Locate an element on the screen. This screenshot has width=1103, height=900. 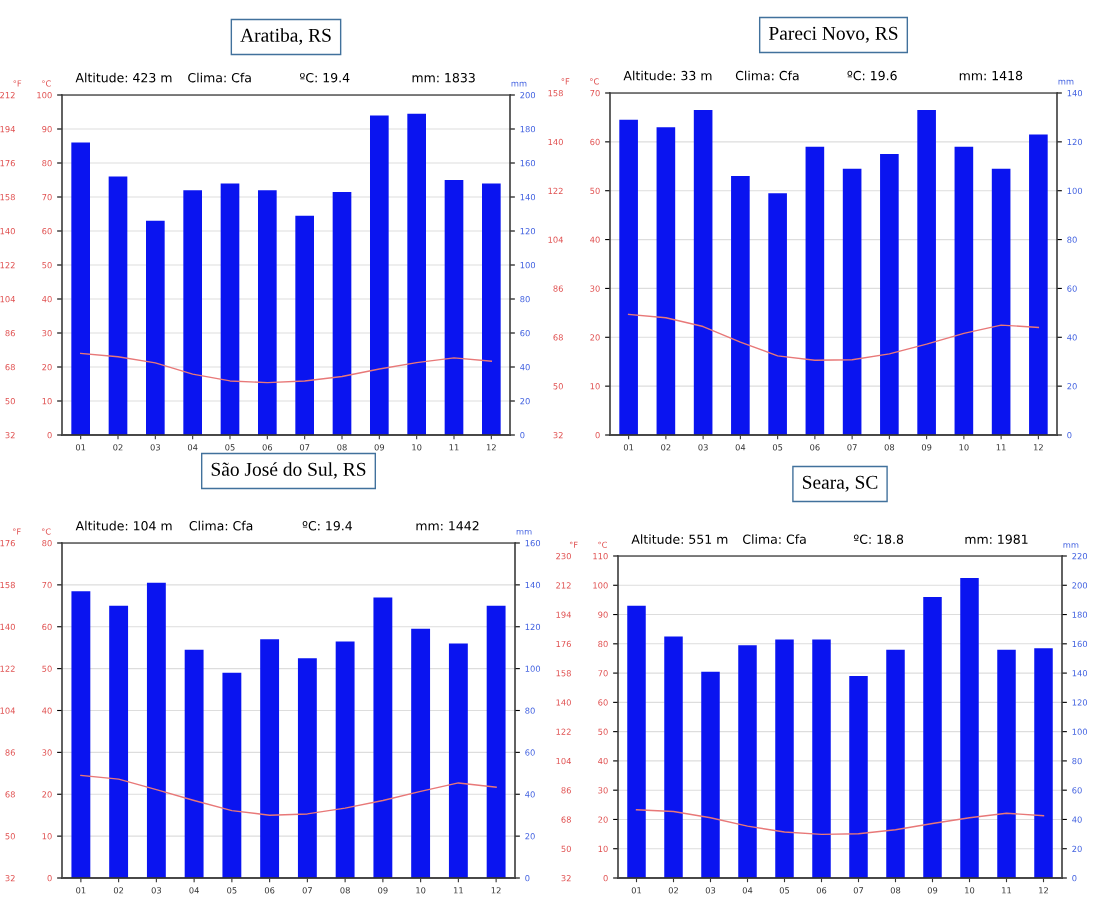
y3-tick-label: 194 is located at coordinates (563, 614).